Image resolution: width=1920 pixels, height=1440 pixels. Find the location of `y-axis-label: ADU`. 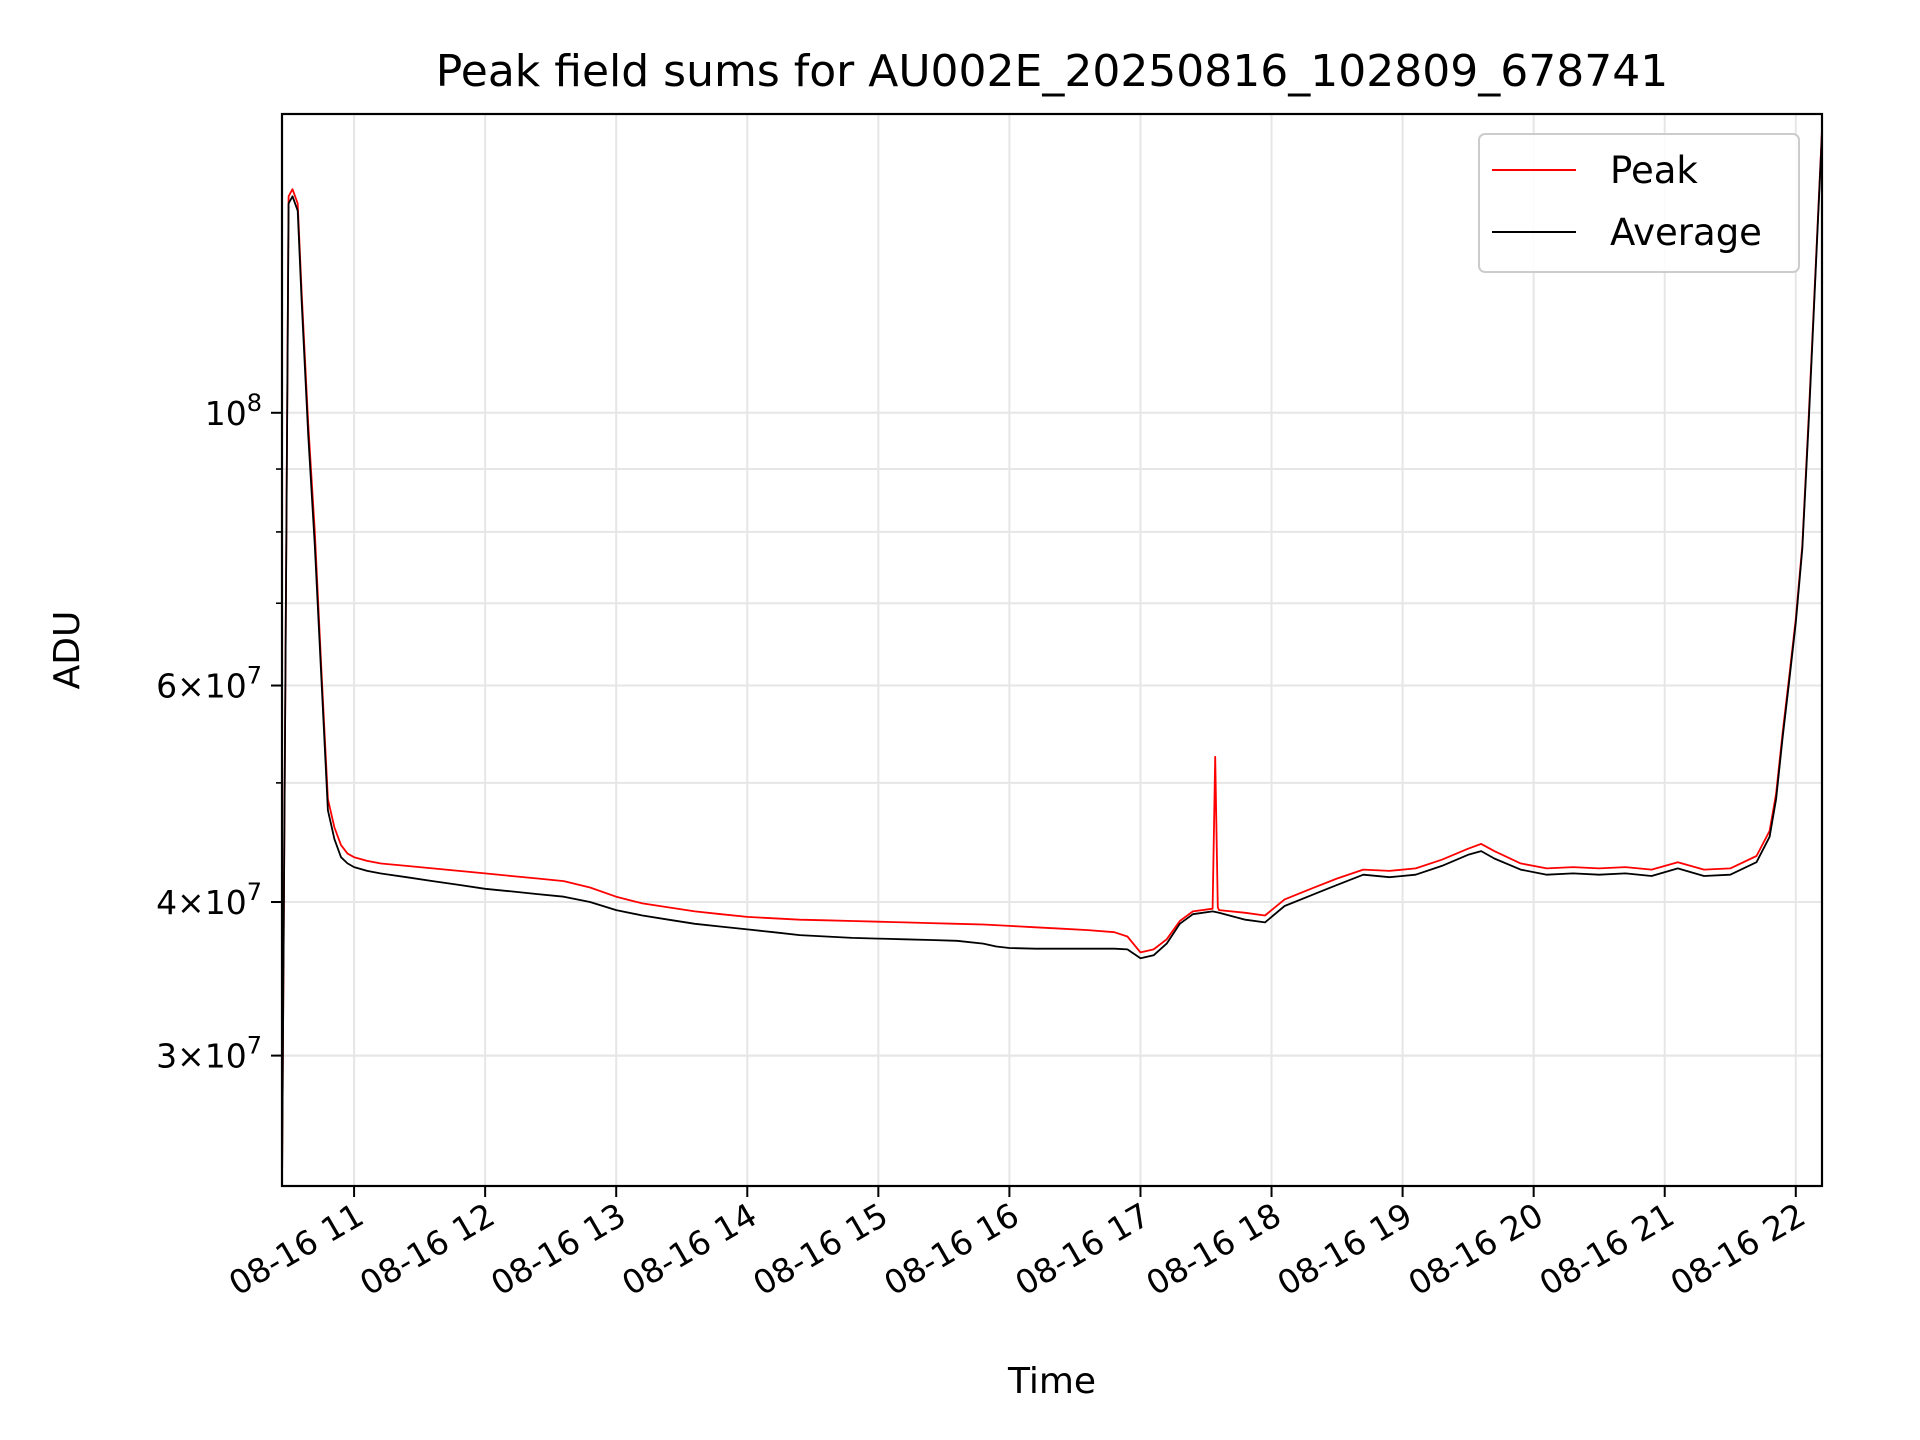

y-axis-label: ADU is located at coordinates (67, 650).